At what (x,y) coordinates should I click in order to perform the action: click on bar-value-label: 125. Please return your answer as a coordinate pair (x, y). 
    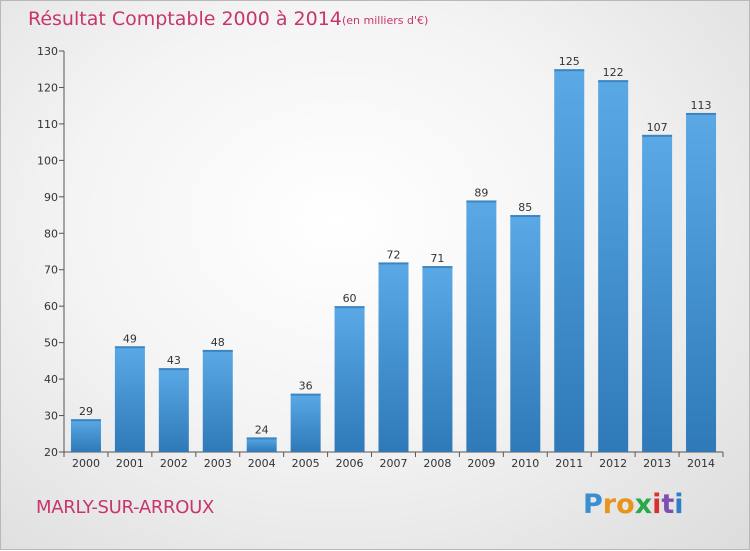
    Looking at the image, I should click on (569, 61).